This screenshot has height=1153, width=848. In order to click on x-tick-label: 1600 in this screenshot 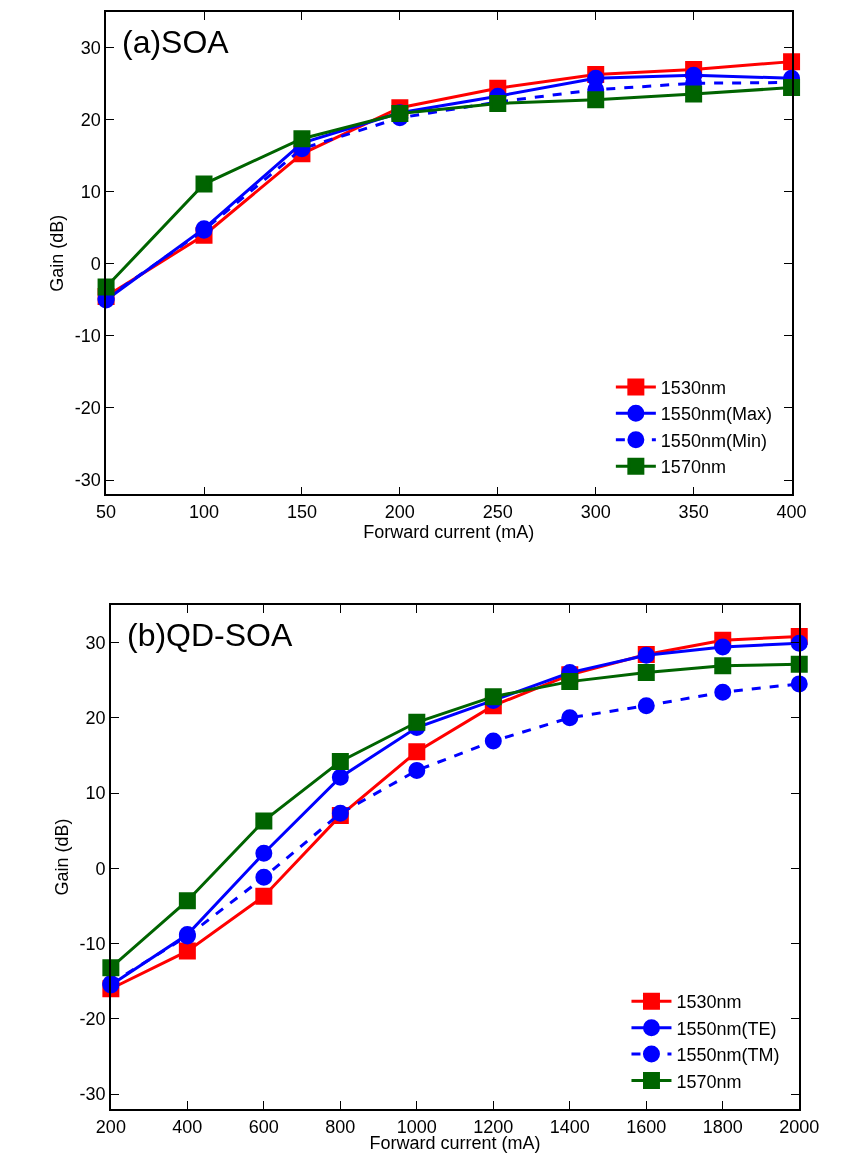, I will do `click(646, 1126)`.